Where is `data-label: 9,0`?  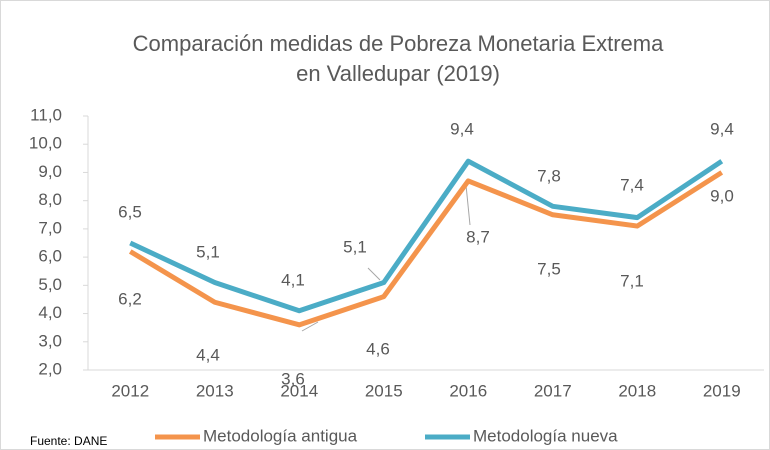
data-label: 9,0 is located at coordinates (722, 195).